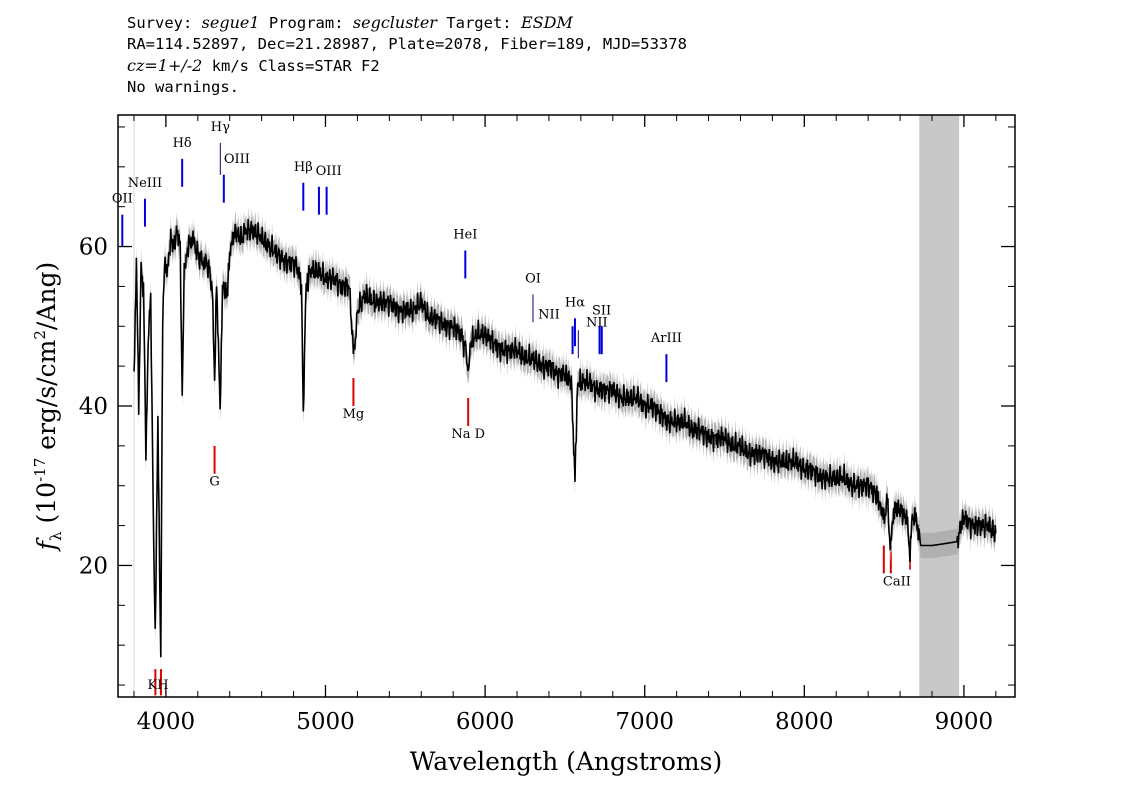  What do you see at coordinates (166, 722) in the screenshot?
I see `x-tick-label: 4000` at bounding box center [166, 722].